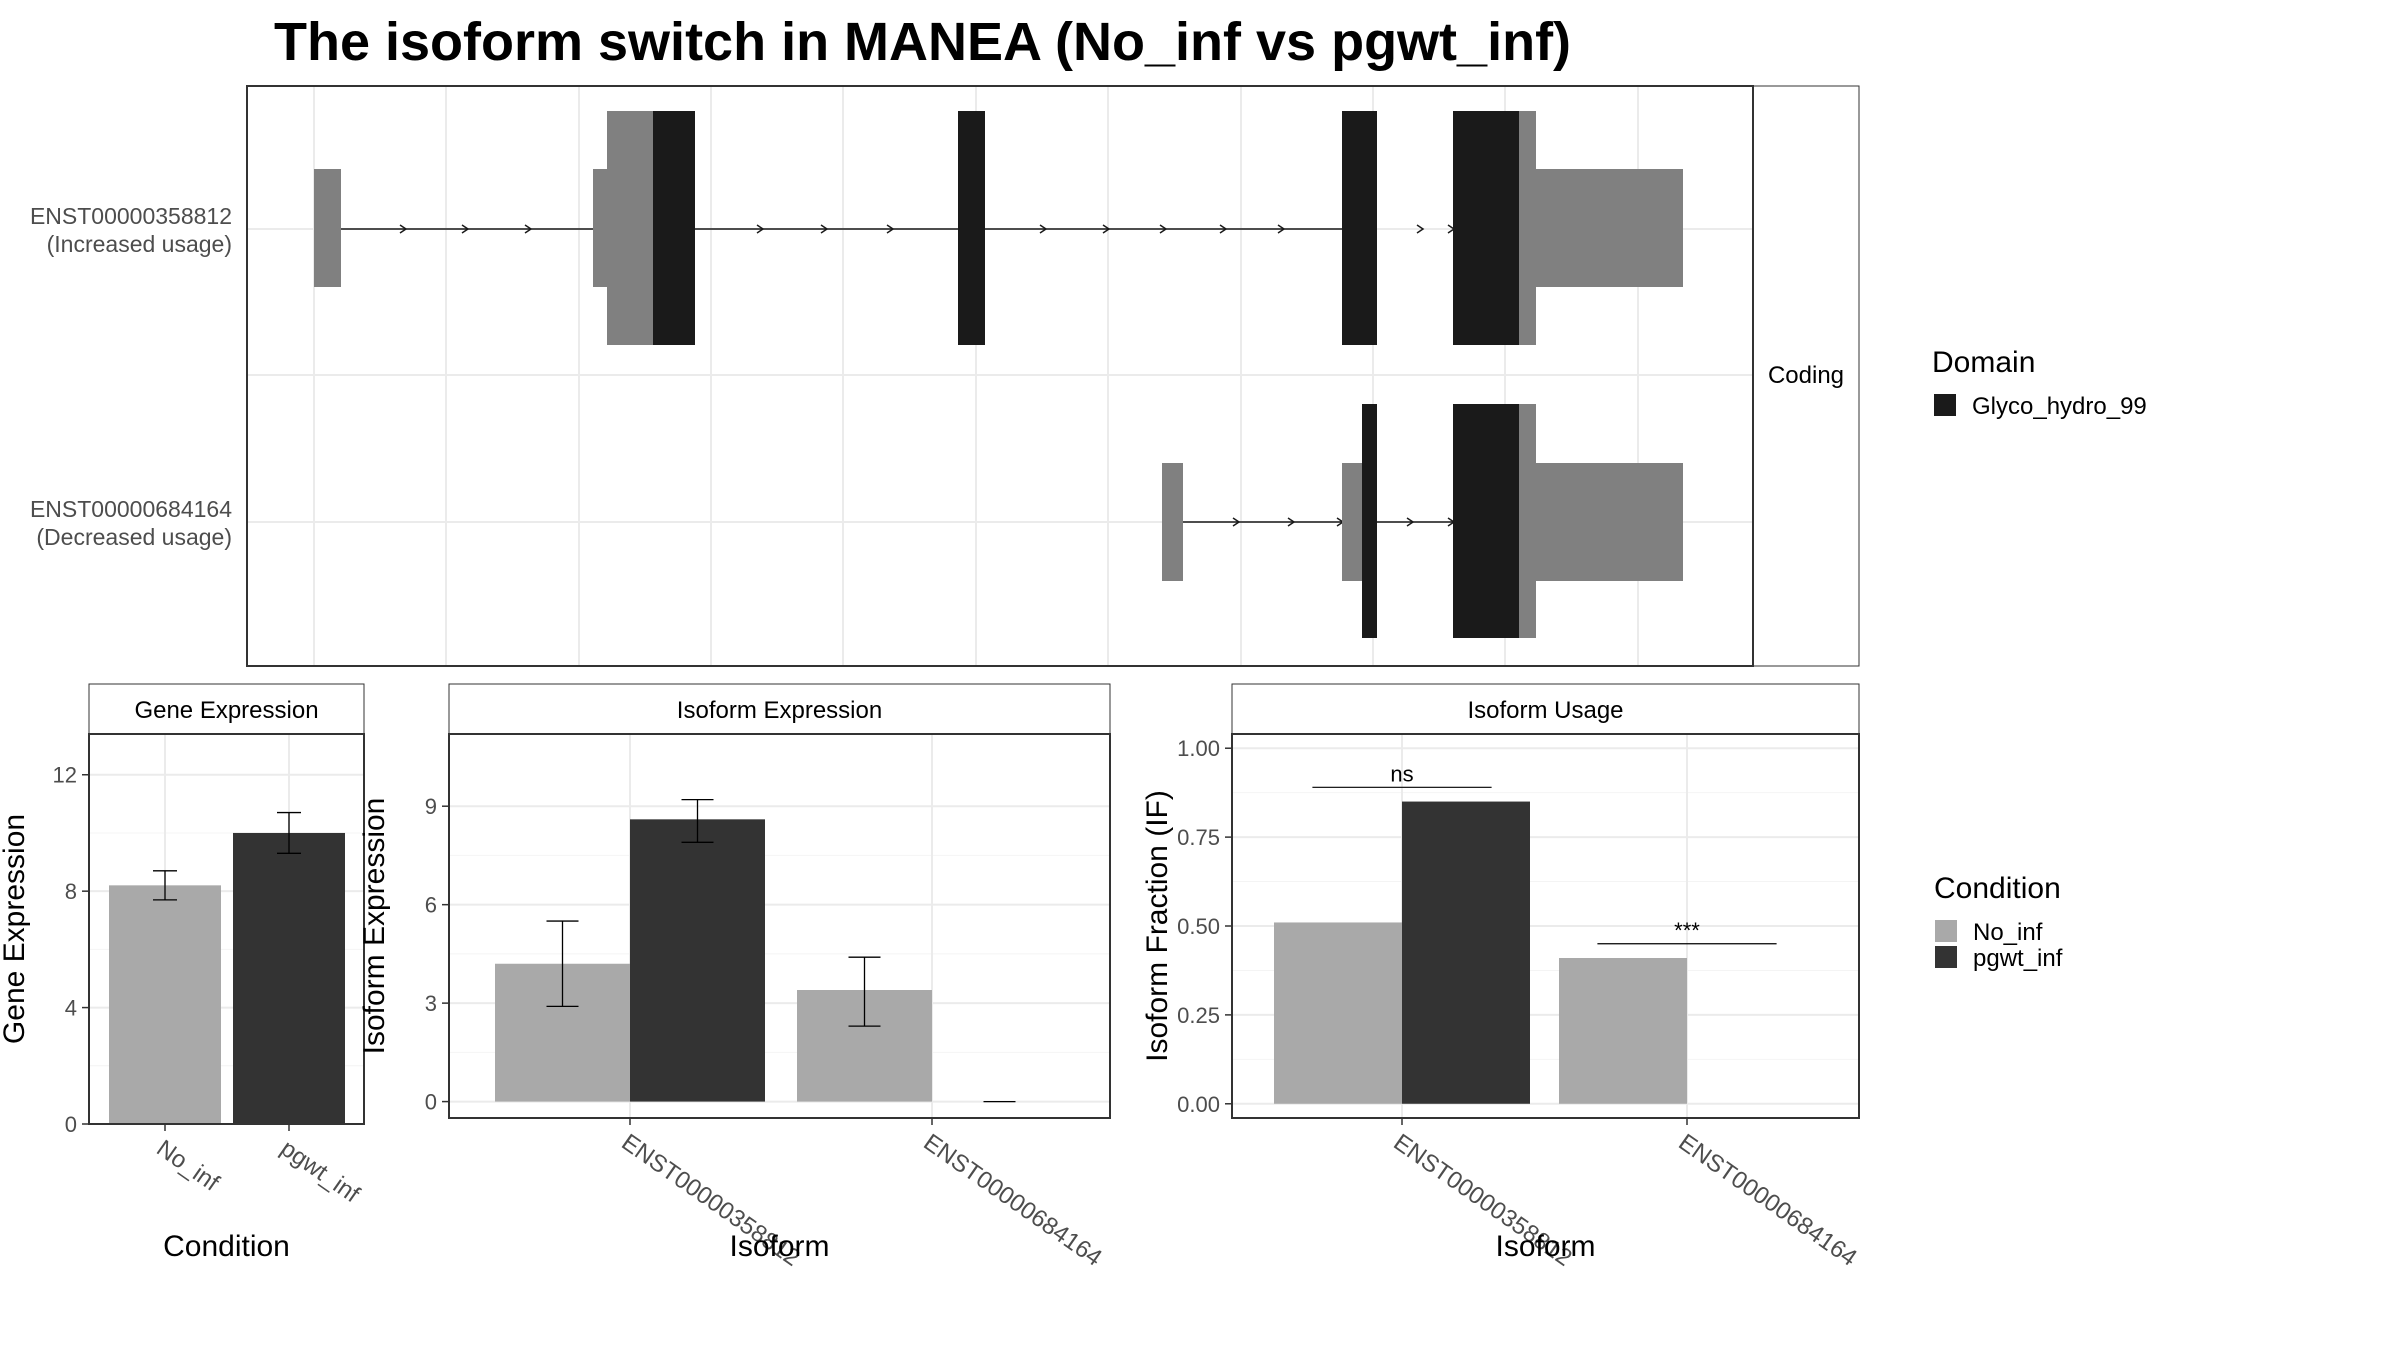 The width and height of the screenshot is (2400, 1350). Describe the element at coordinates (65, 775) in the screenshot. I see `y-tick-label: 12` at that location.